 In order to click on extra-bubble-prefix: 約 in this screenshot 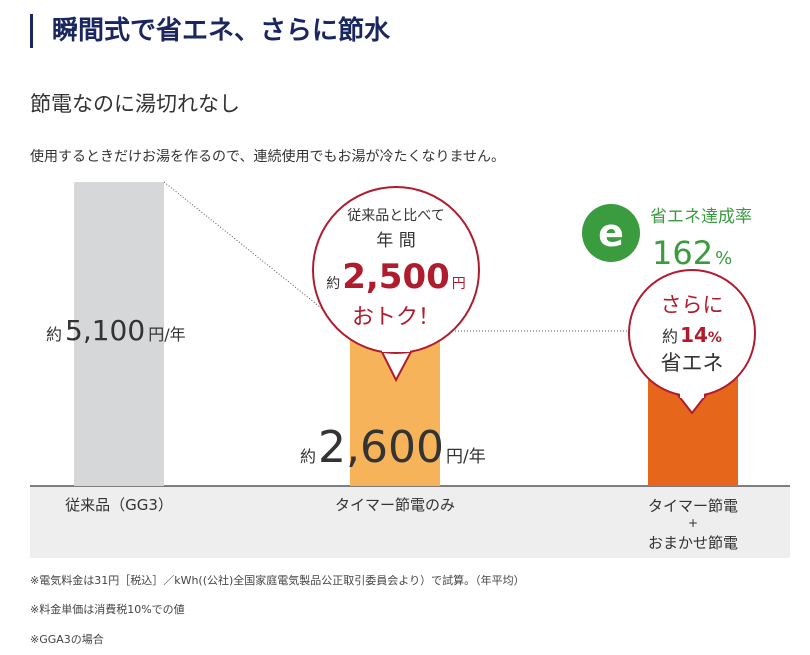, I will do `click(670, 336)`.